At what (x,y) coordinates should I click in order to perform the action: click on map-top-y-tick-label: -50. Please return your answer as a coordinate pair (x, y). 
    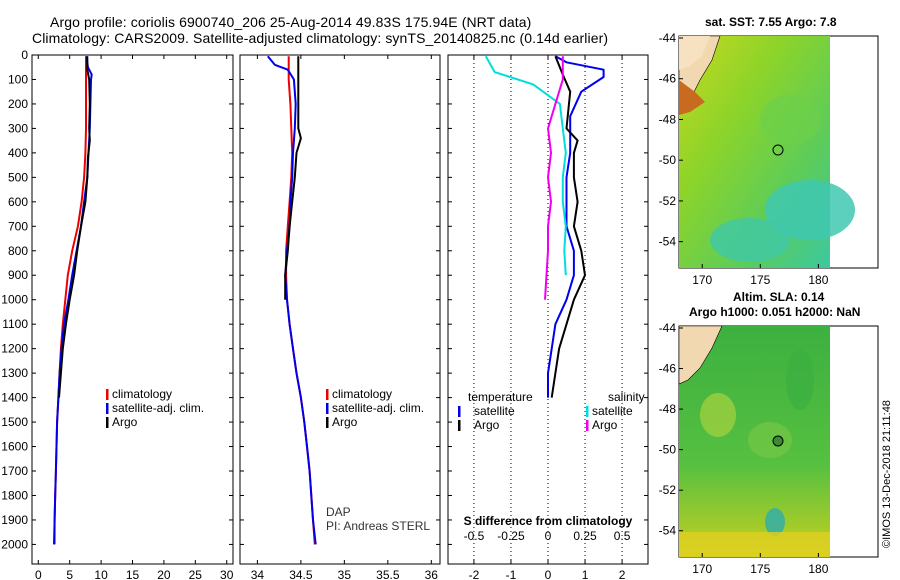
    Looking at the image, I should click on (668, 160).